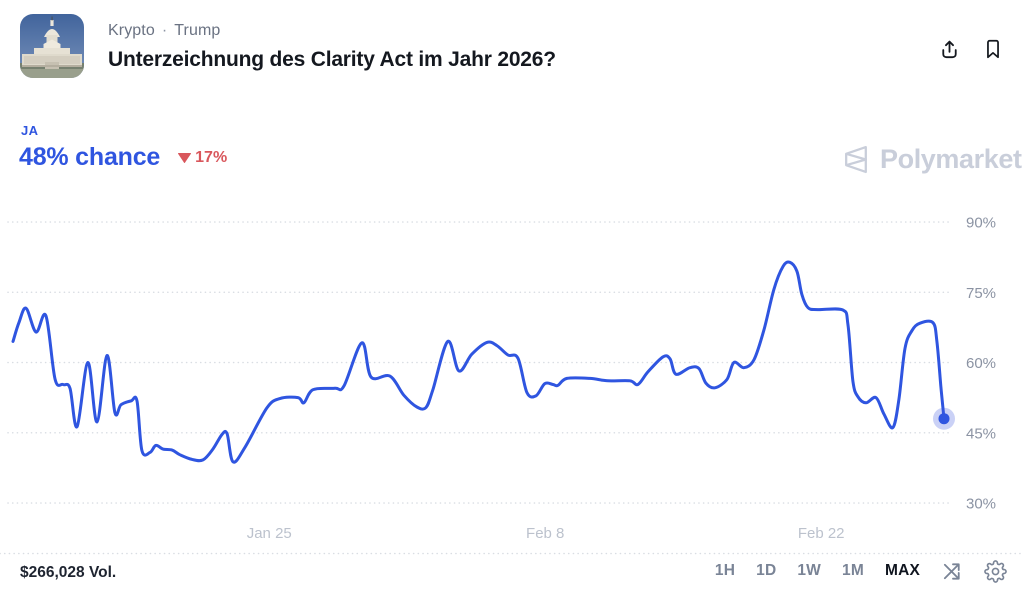 This screenshot has height=604, width=1024. I want to click on current-price-dot, so click(944, 419).